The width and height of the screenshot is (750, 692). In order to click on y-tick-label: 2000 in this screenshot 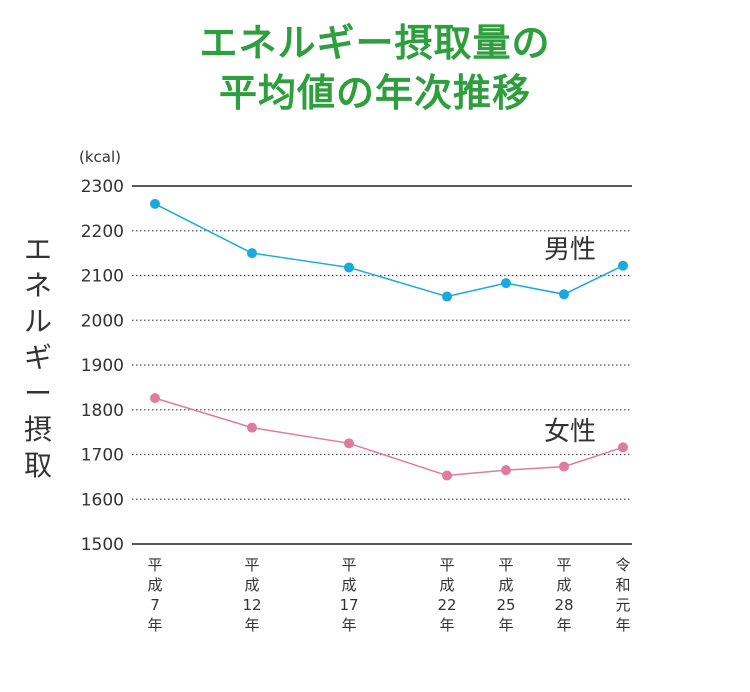, I will do `click(102, 321)`.